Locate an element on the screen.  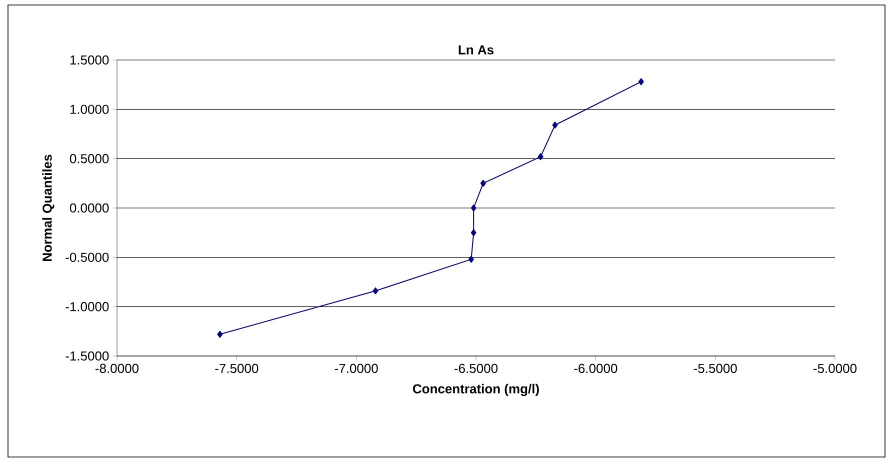
x-tick-label: -5.5000 is located at coordinates (715, 369).